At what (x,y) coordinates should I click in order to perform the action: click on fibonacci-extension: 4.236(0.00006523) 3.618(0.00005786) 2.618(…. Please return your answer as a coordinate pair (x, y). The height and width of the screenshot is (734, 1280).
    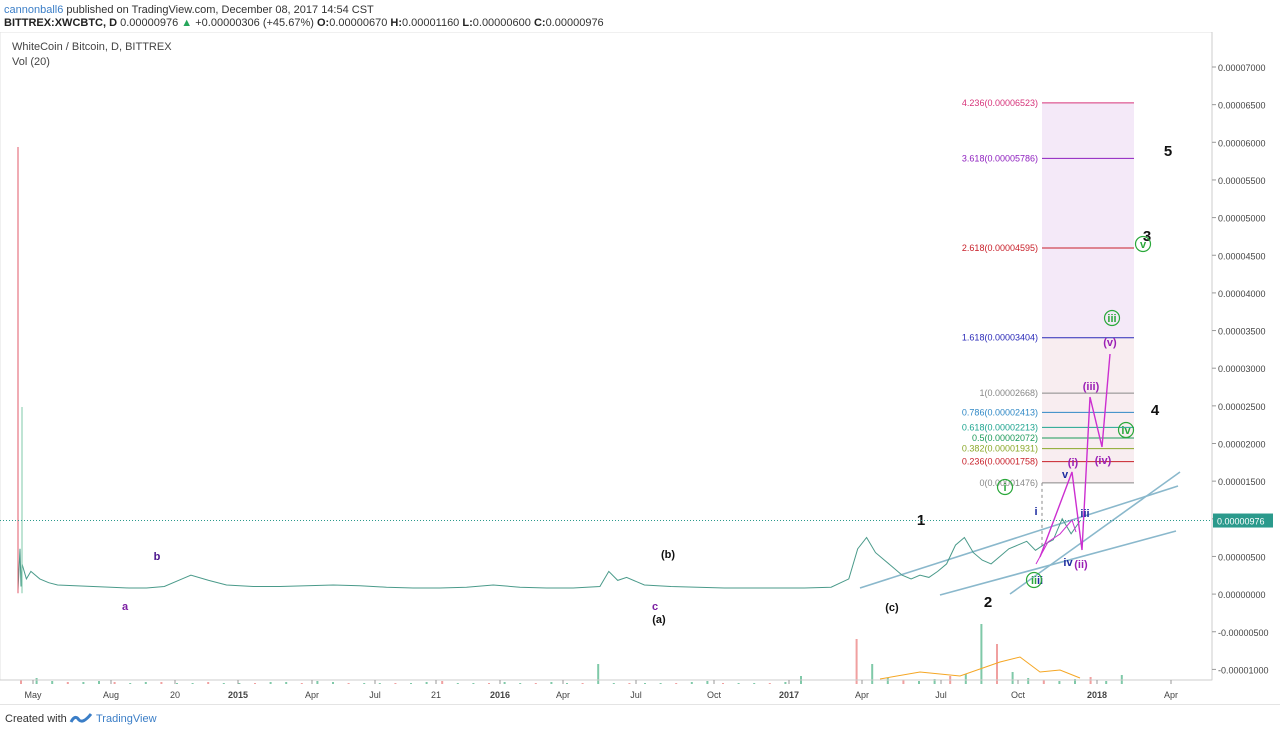
    Looking at the image, I should click on (1048, 323).